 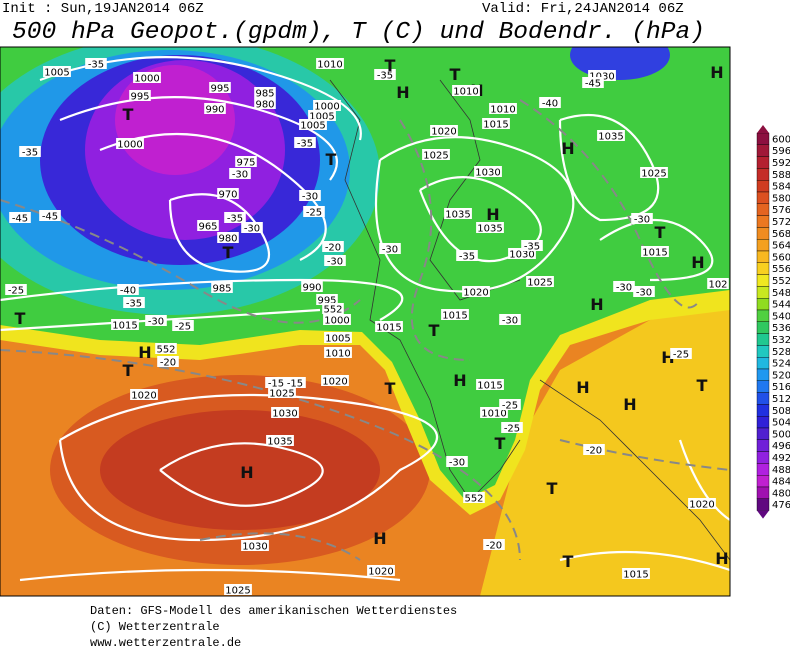 I want to click on scale-label: 568, so click(x=781, y=234).